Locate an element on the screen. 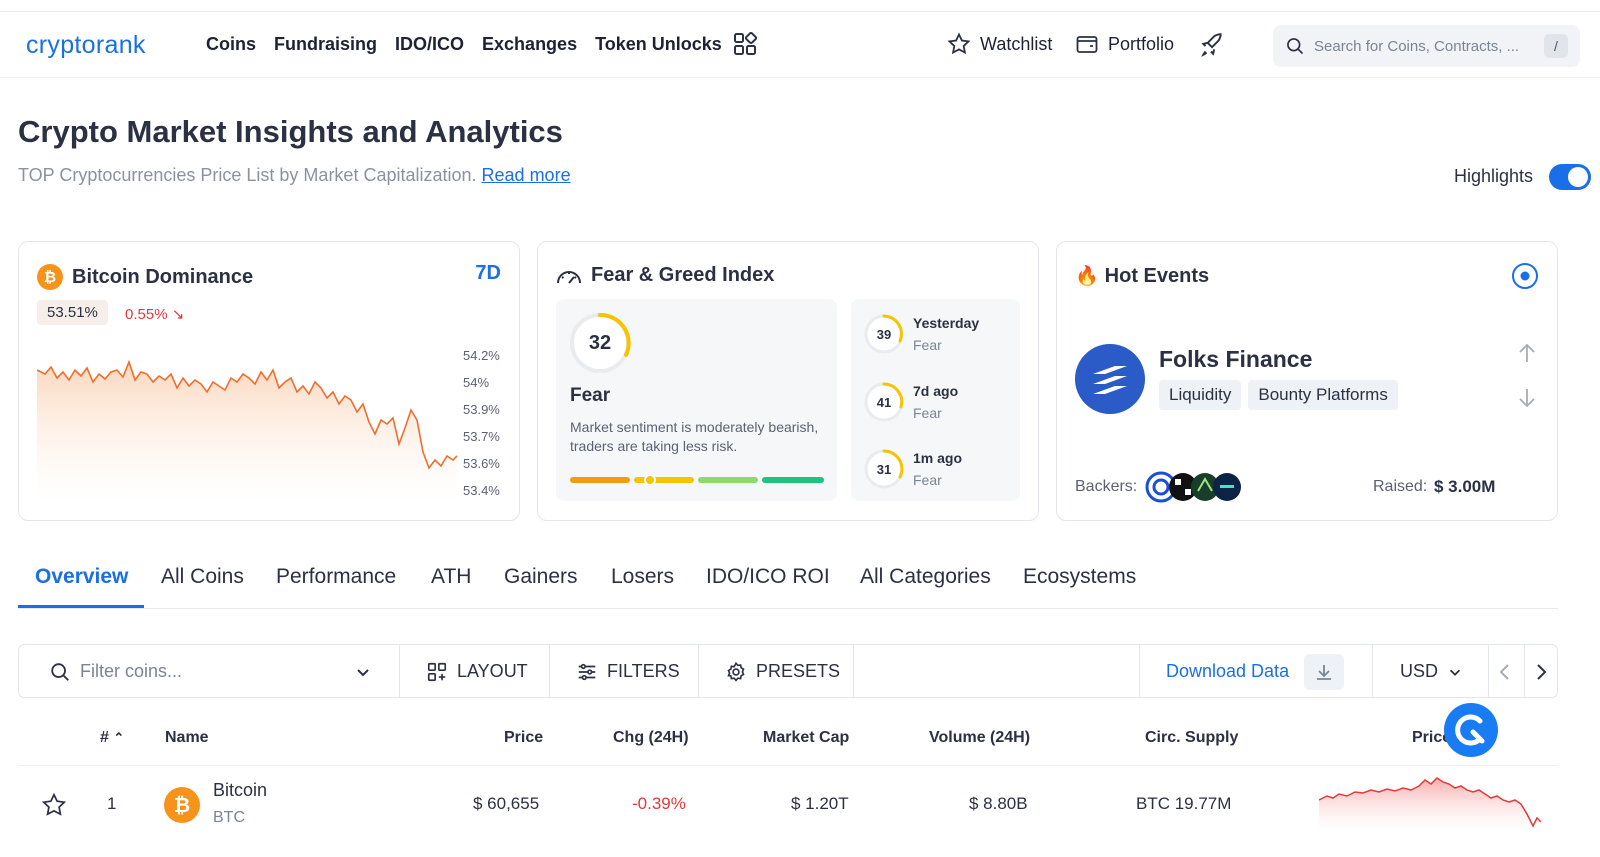  apps-grid-icon is located at coordinates (745, 44).